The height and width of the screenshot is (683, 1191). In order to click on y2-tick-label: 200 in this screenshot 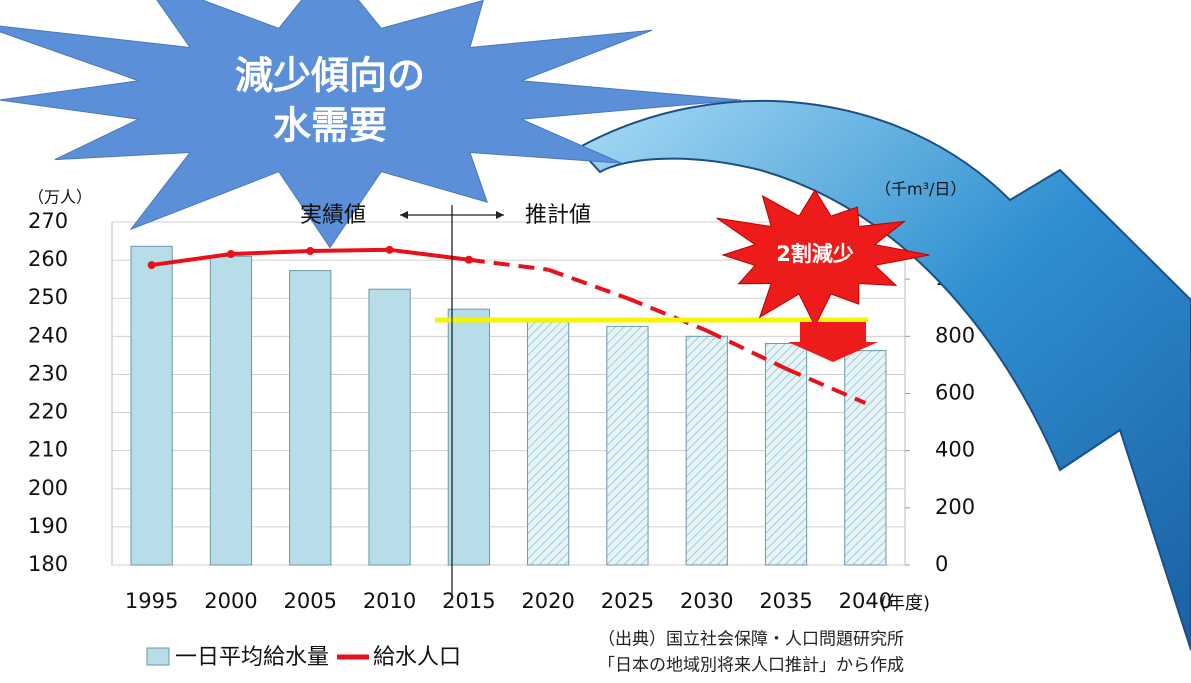, I will do `click(955, 507)`.